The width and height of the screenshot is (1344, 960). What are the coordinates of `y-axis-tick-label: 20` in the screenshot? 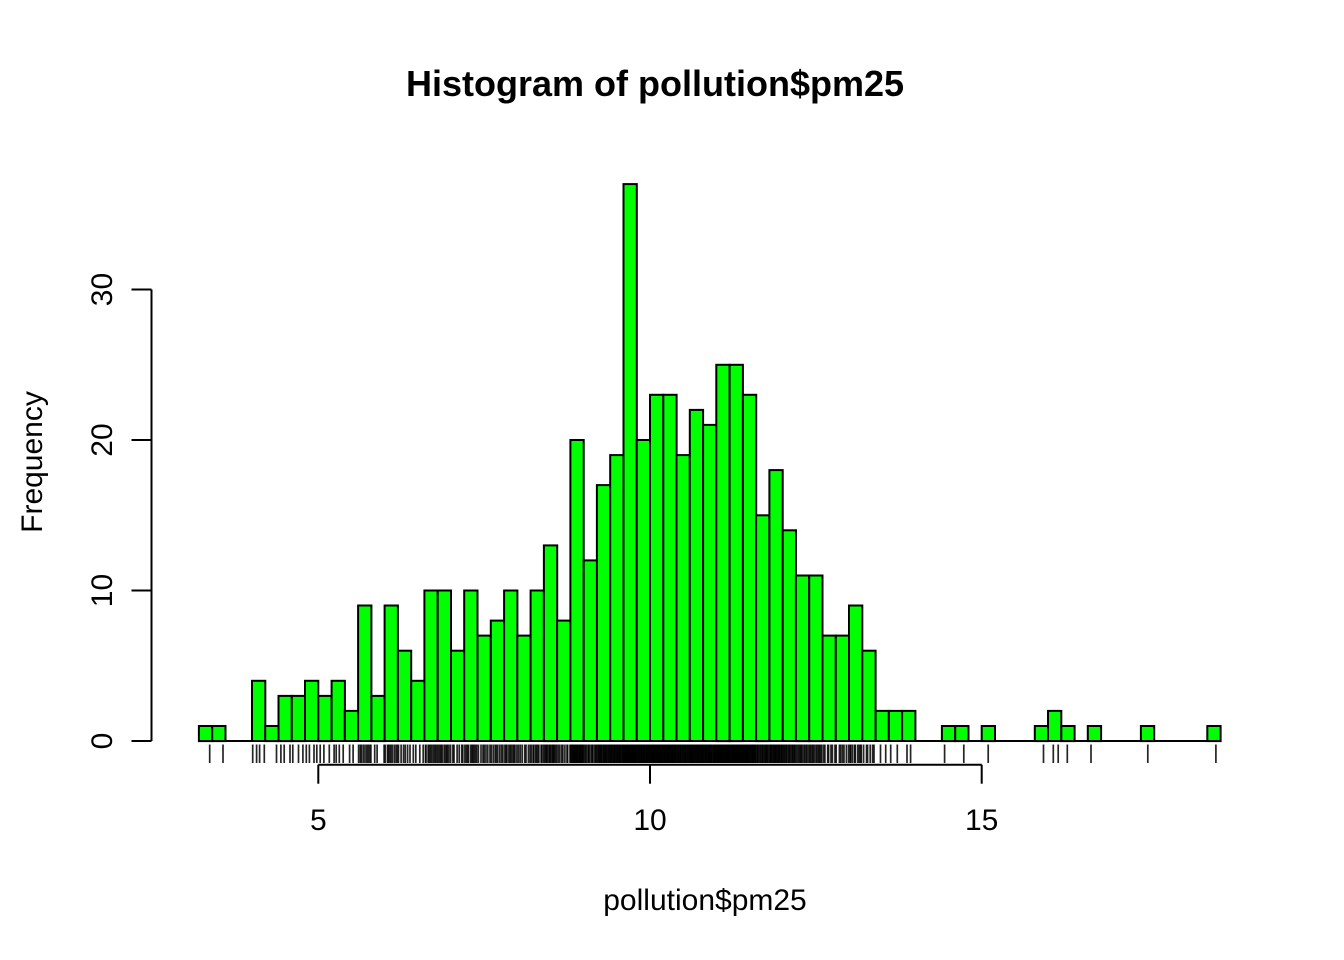 It's located at (102, 439).